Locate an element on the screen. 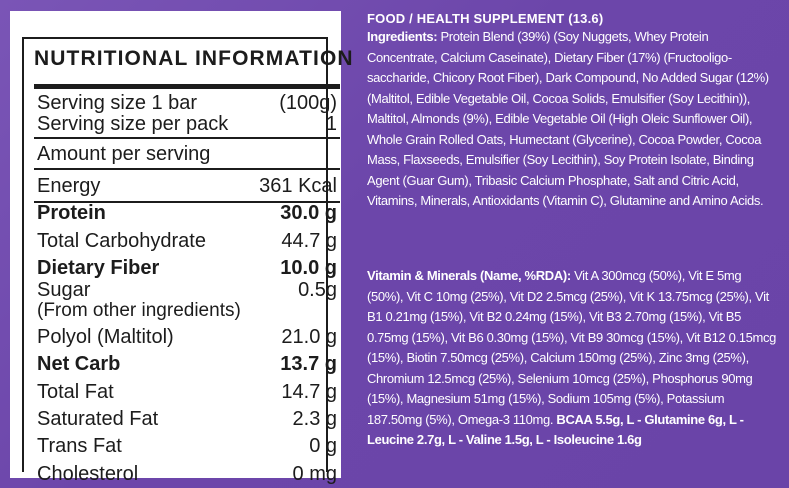 The height and width of the screenshot is (488, 789). row-label: Serving size per pack is located at coordinates (133, 124).